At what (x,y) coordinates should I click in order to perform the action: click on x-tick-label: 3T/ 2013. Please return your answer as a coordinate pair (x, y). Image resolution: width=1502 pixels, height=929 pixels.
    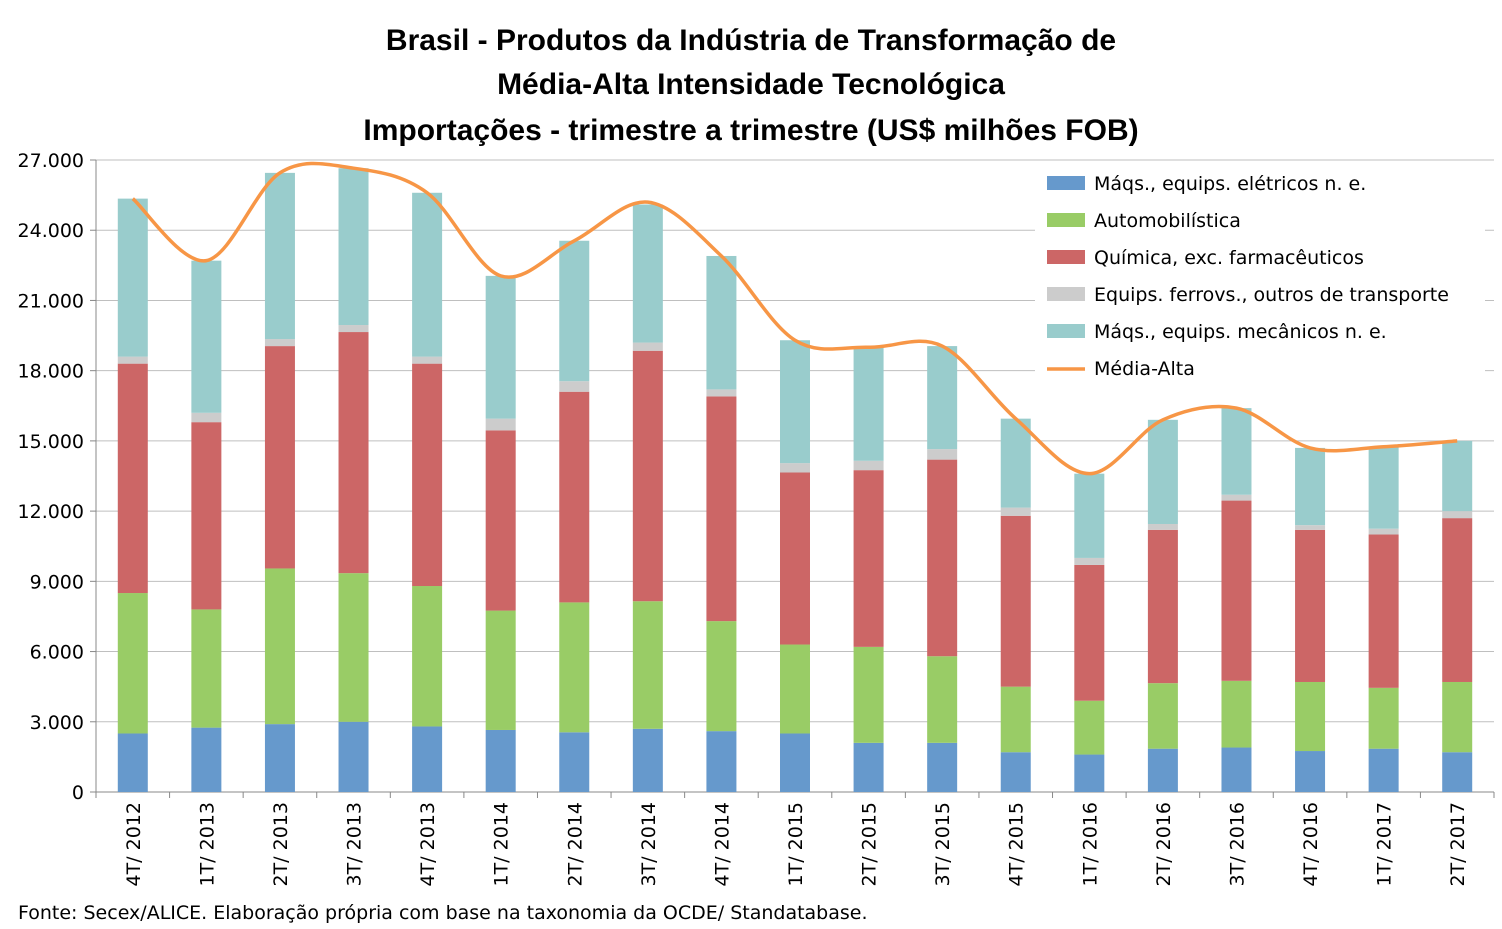
    Looking at the image, I should click on (355, 844).